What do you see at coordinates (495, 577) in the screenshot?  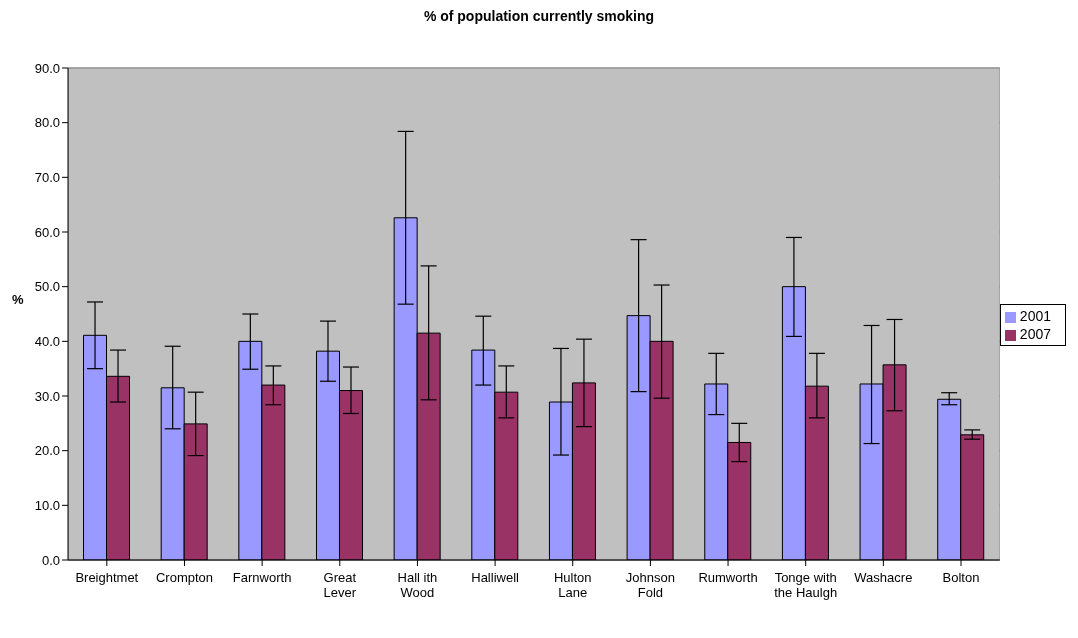 I see `x-tick-label: Halliwell` at bounding box center [495, 577].